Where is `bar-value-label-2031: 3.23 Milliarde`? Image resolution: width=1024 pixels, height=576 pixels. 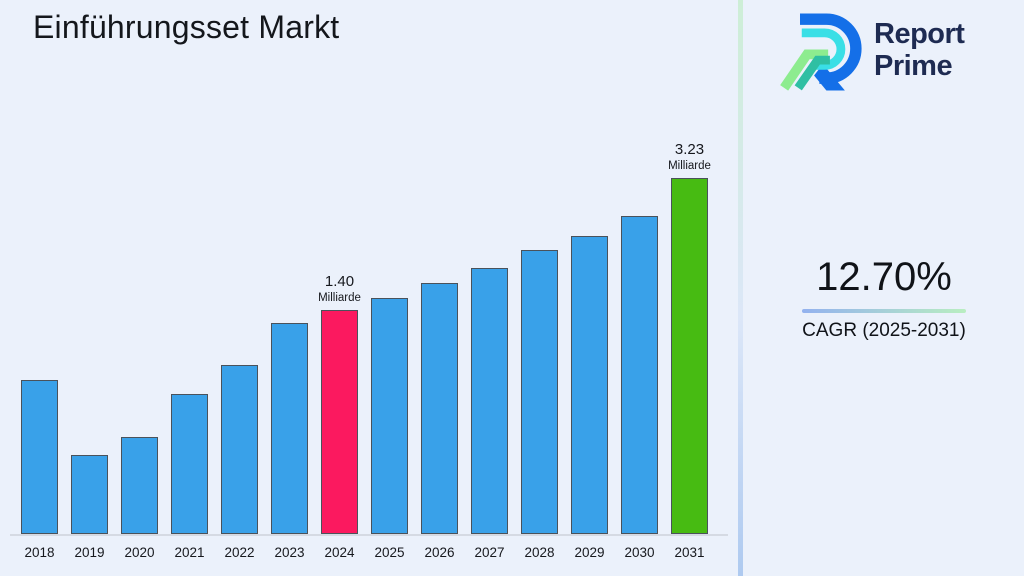 bar-value-label-2031: 3.23 Milliarde is located at coordinates (689, 156).